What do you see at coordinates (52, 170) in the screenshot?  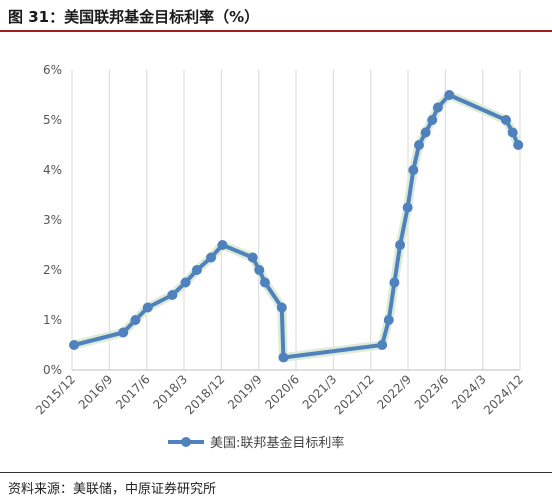 I see `y-tick-label: 4%` at bounding box center [52, 170].